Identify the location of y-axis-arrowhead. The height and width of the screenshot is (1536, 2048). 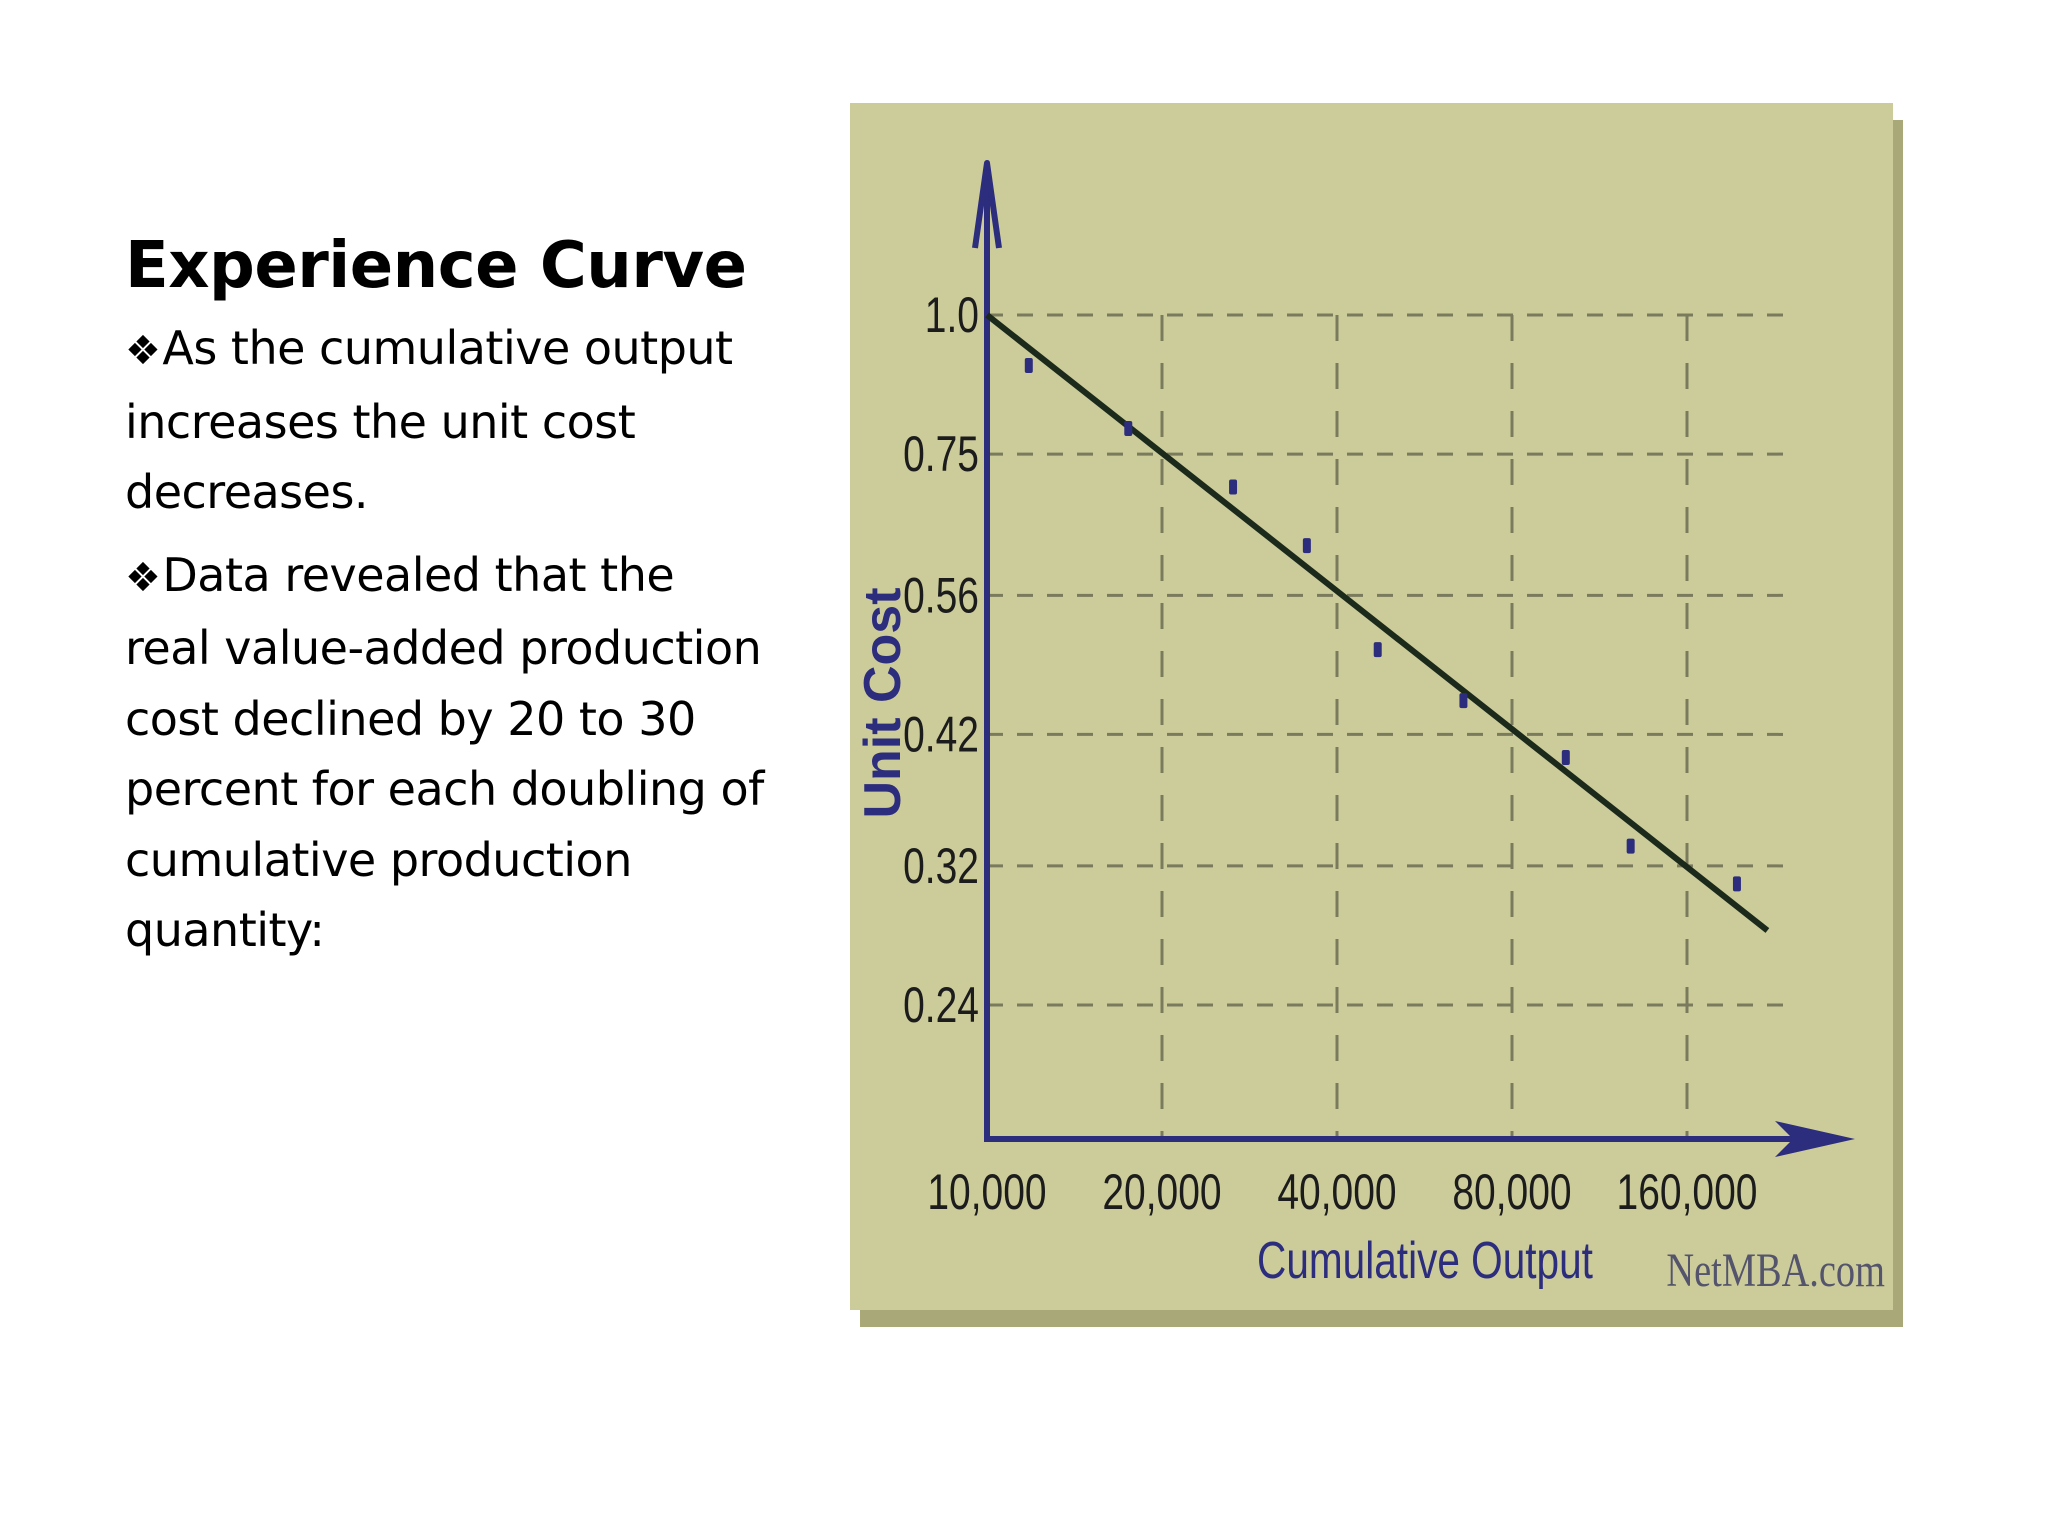
(987, 204).